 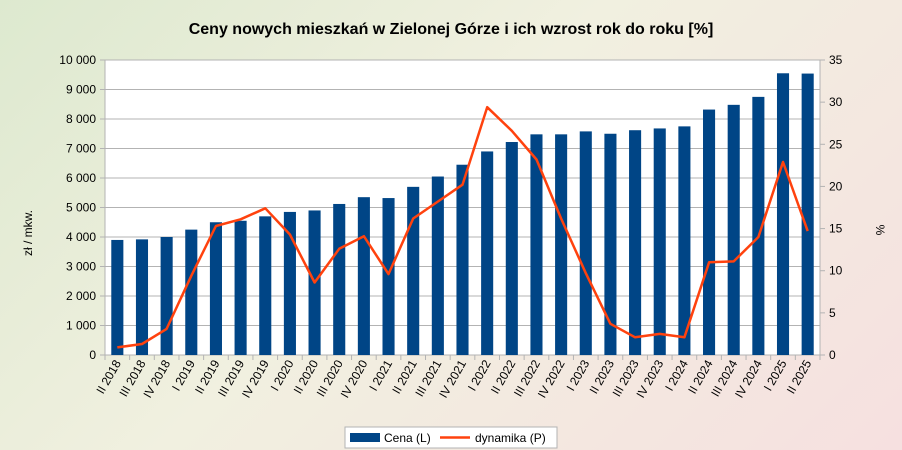 I want to click on left-tick-label: 3 000, so click(x=81, y=267).